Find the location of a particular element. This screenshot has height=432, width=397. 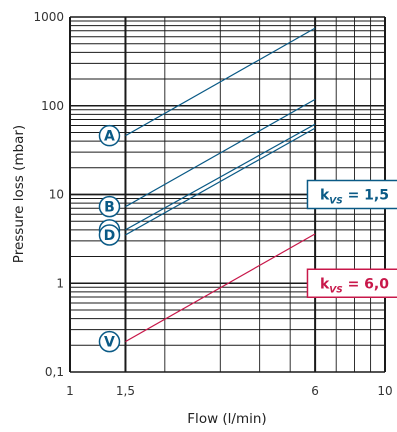

series-line-d is located at coordinates (220, 181).